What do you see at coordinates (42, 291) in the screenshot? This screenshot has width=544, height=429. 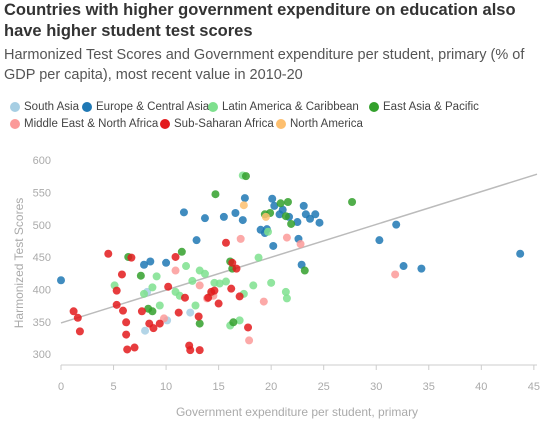 I see `y-tick-label: 400` at bounding box center [42, 291].